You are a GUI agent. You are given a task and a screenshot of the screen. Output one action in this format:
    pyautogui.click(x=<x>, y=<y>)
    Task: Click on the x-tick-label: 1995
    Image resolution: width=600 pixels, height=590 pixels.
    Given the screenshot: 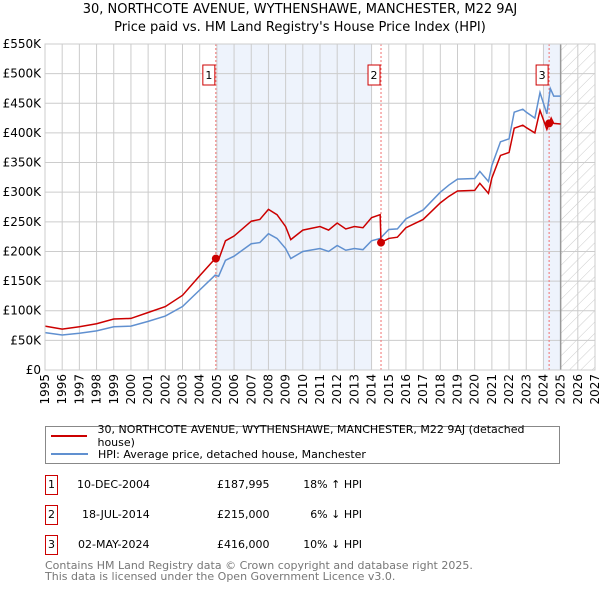 What is the action you would take?
    pyautogui.click(x=45, y=389)
    